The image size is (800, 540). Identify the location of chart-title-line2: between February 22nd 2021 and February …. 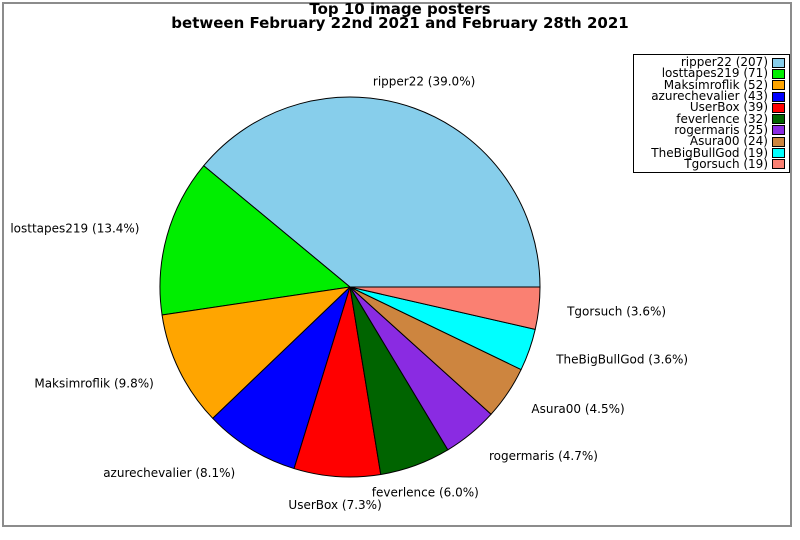
(400, 22).